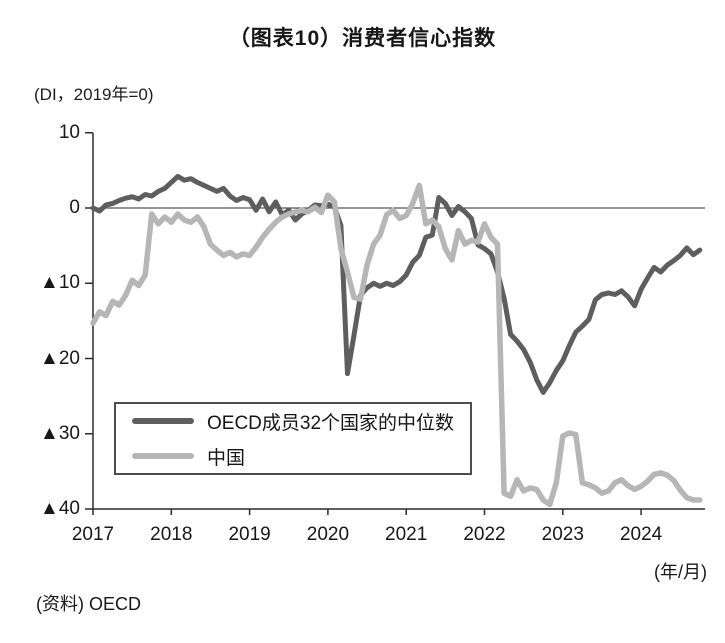  What do you see at coordinates (60, 433) in the screenshot?
I see `y-axis-tick-label: ▲30` at bounding box center [60, 433].